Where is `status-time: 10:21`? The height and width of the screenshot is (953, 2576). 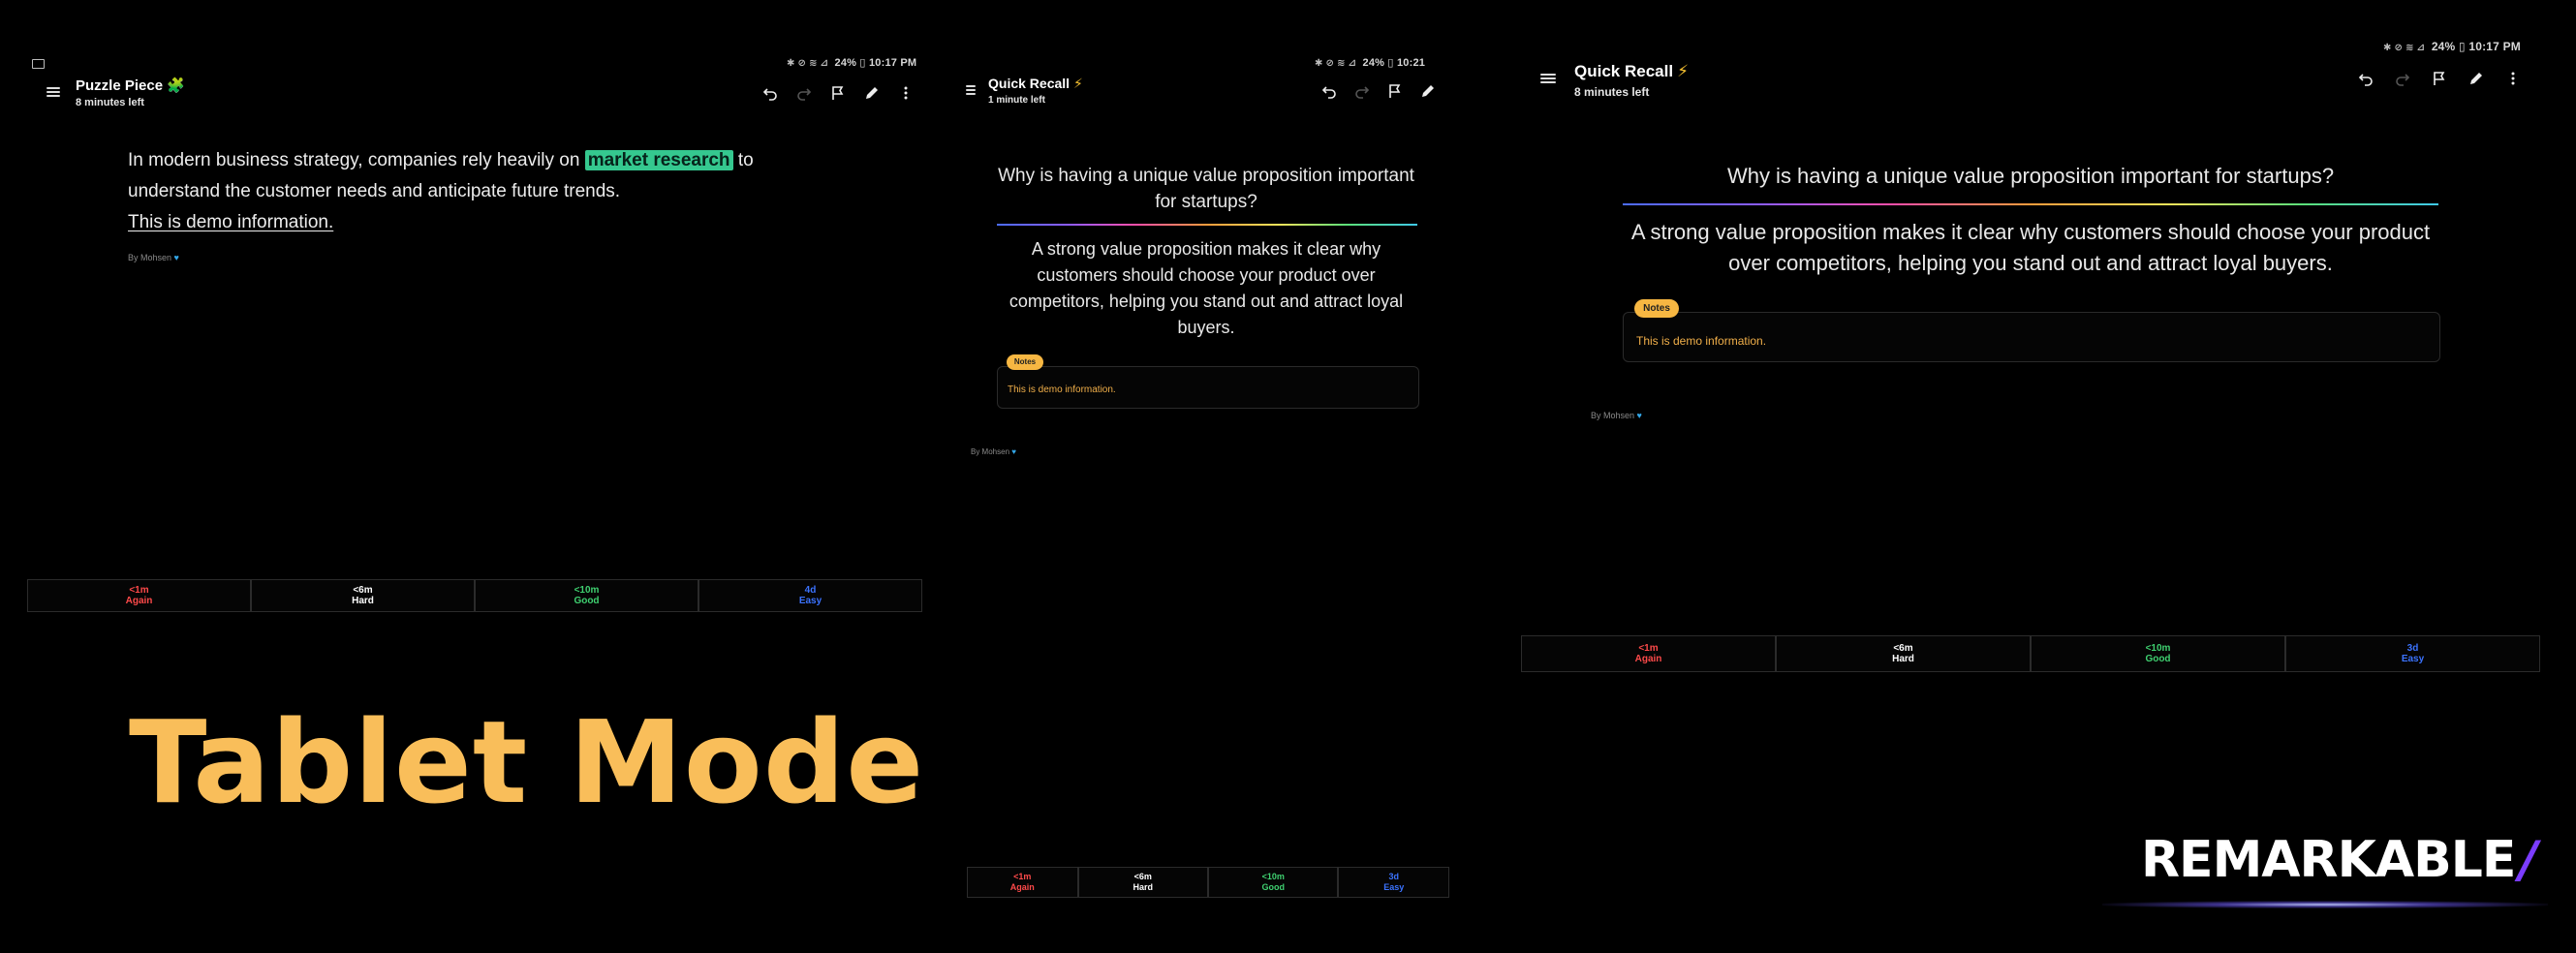 status-time: 10:21 is located at coordinates (1411, 63).